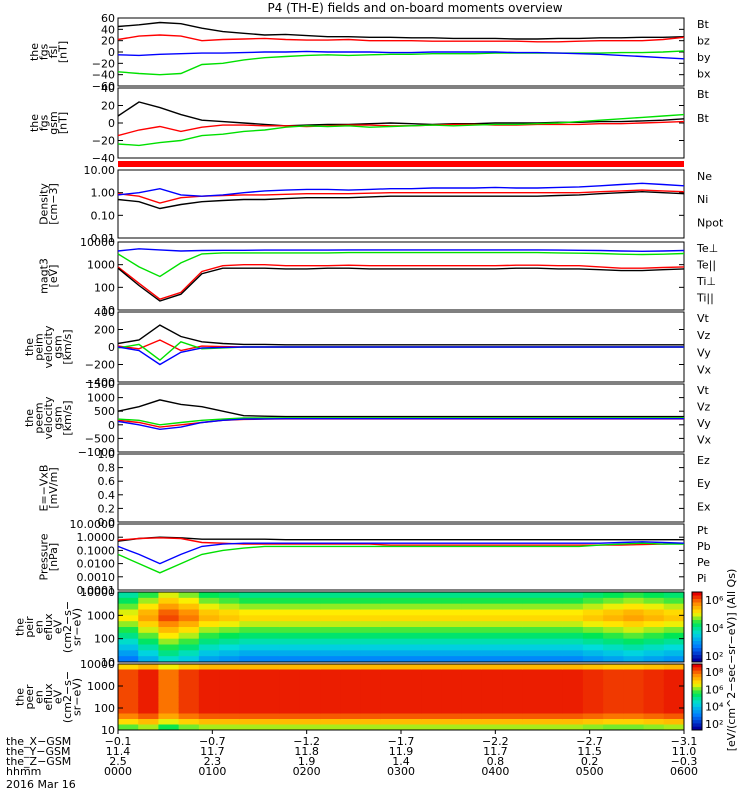  Describe the element at coordinates (401, 114) in the screenshot. I see `series-line-Bt` at that location.